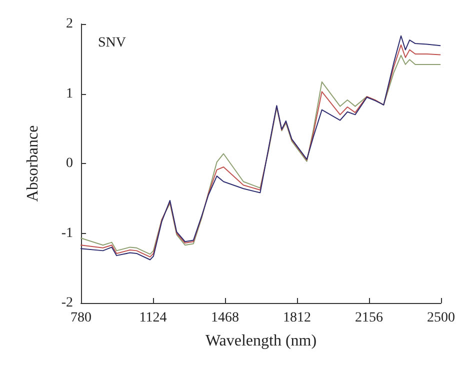 The width and height of the screenshot is (474, 366). What do you see at coordinates (33, 163) in the screenshot?
I see `y-axis-title: Absorbance` at bounding box center [33, 163].